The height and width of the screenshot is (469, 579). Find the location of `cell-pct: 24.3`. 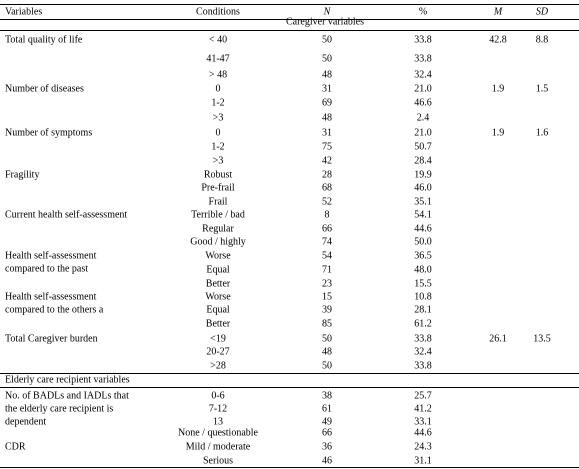

cell-pct: 24.3 is located at coordinates (423, 447).